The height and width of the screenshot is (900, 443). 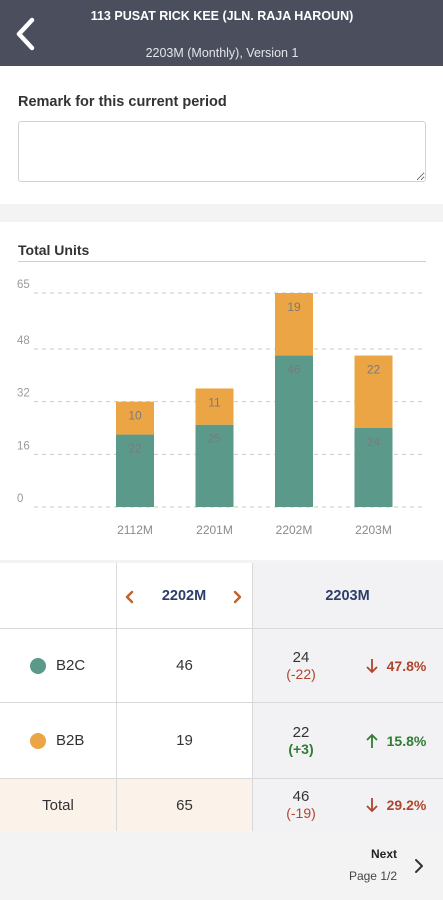 What do you see at coordinates (406, 665) in the screenshot?
I see `pct-value: 47.8%` at bounding box center [406, 665].